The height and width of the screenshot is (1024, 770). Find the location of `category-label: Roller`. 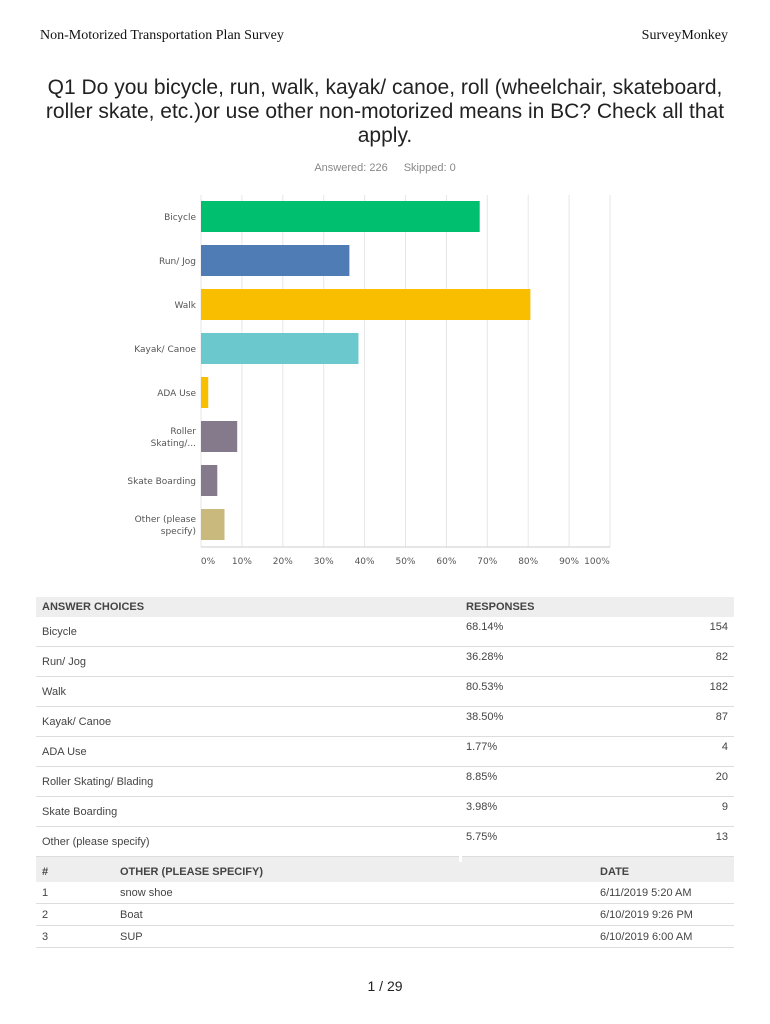

category-label: Roller is located at coordinates (183, 432).